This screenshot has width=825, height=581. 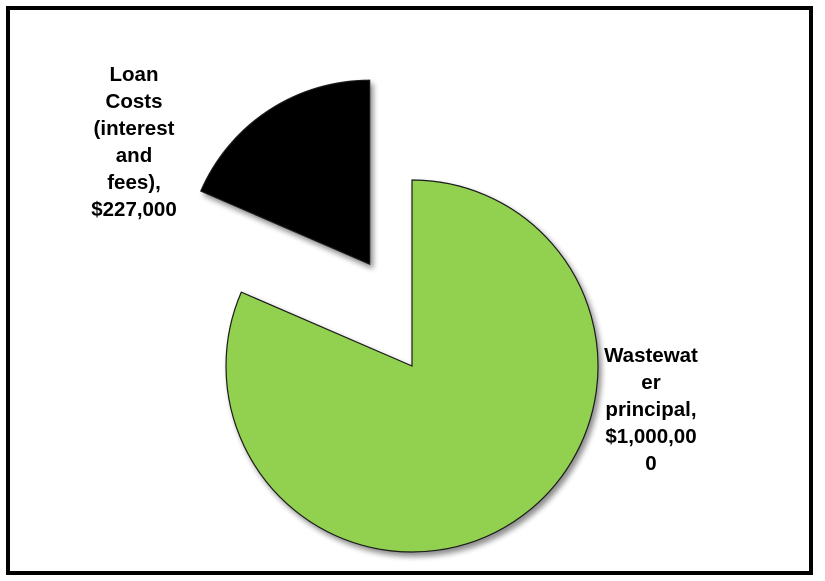 What do you see at coordinates (651, 382) in the screenshot?
I see `label-line: er` at bounding box center [651, 382].